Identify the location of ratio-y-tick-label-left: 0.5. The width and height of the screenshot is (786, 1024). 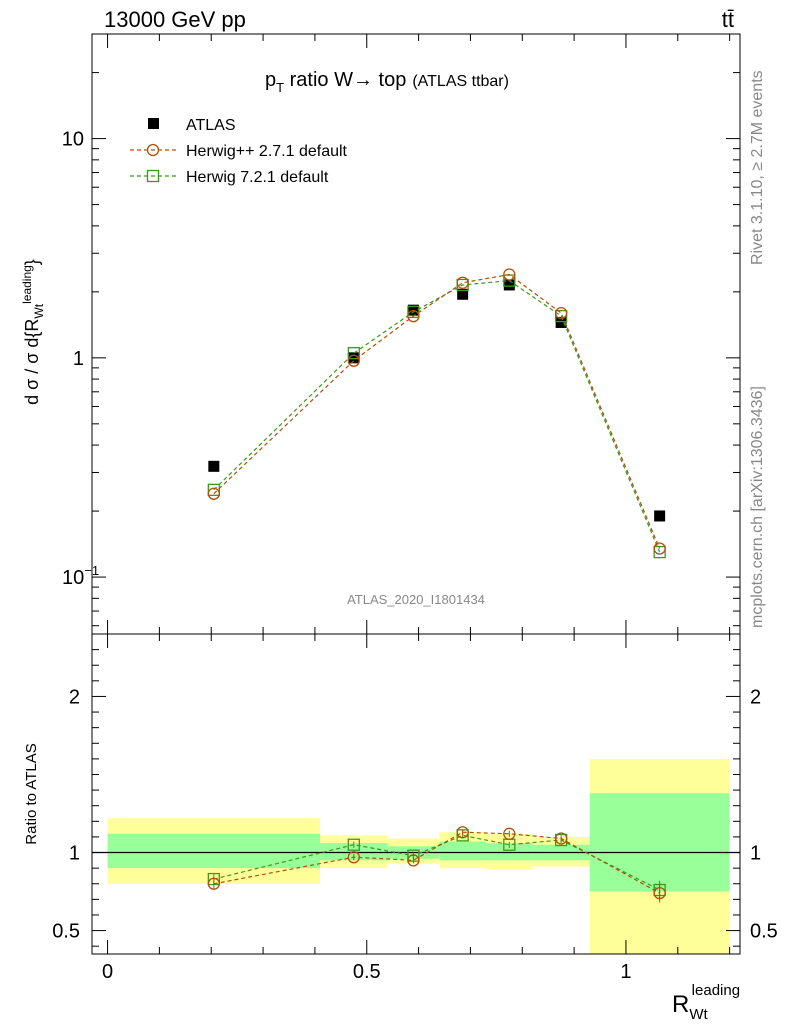
(66, 932).